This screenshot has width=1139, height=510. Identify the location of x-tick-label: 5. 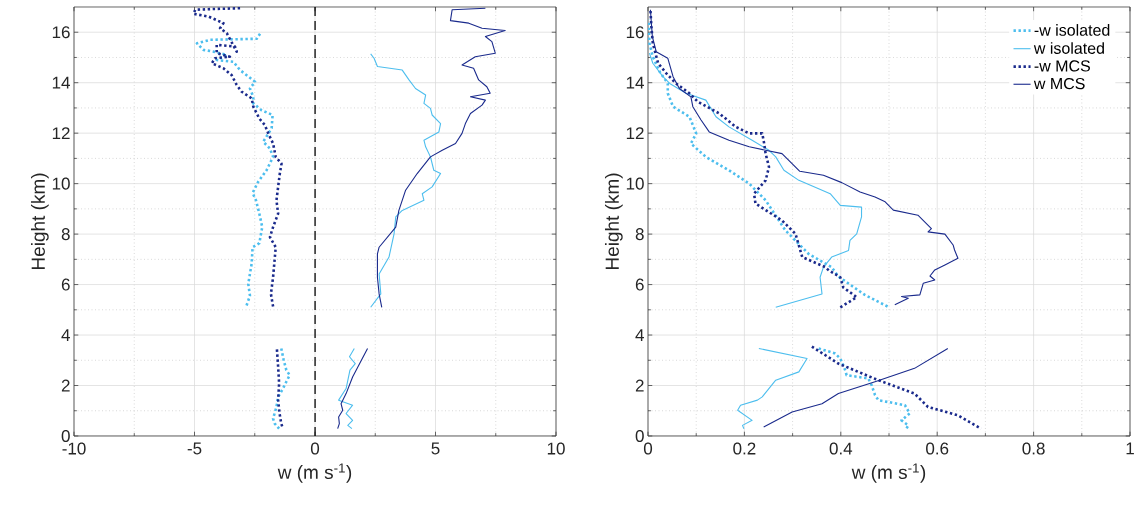
(435, 448).